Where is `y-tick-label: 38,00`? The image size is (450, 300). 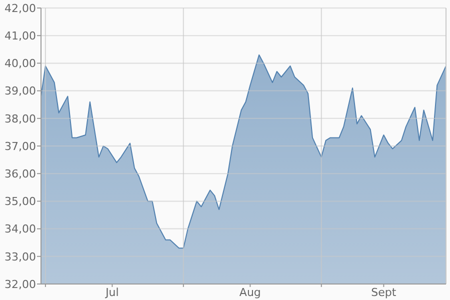
y-tick-label: 38,00 is located at coordinates (20, 119).